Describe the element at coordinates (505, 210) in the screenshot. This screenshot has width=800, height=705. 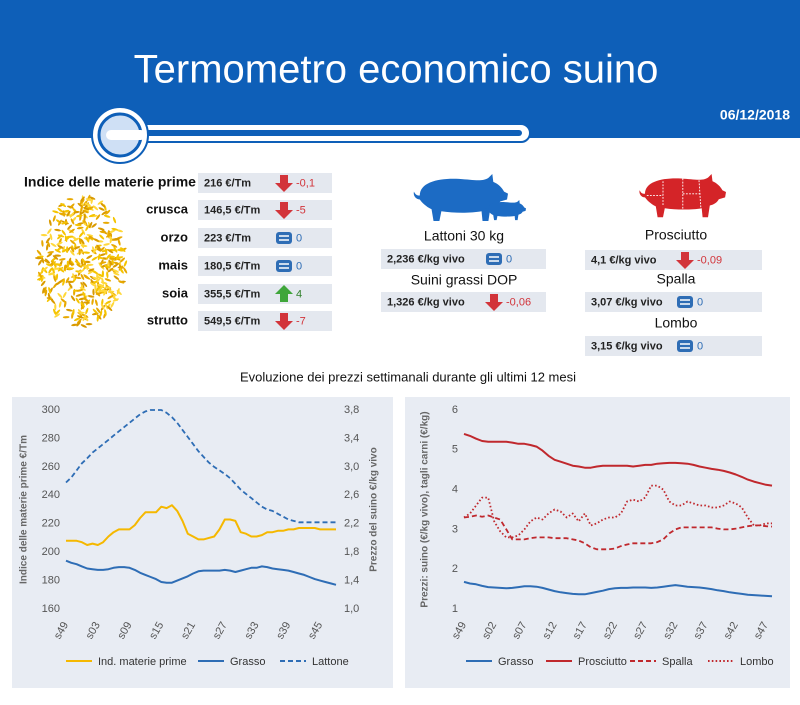
I see `pig-body` at that location.